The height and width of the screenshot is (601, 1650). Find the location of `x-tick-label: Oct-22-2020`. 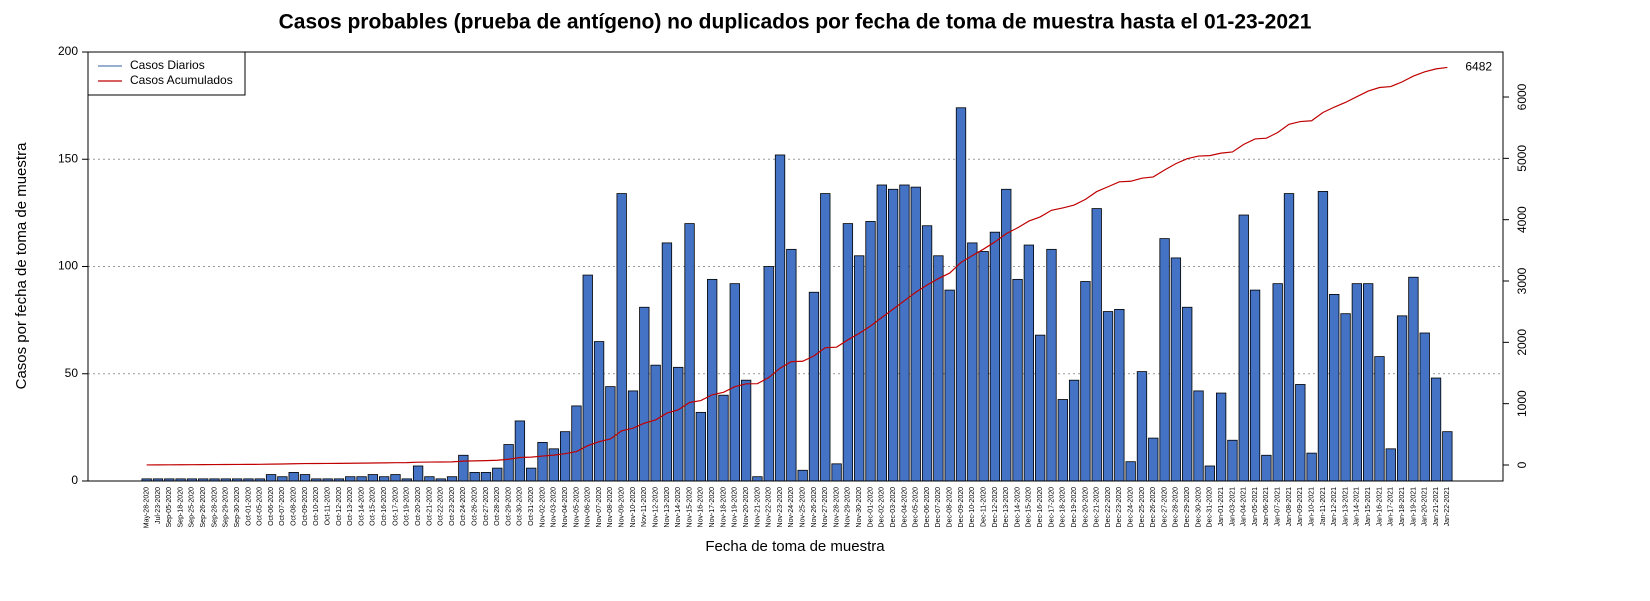

x-tick-label: Oct-22-2020 is located at coordinates (441, 506).